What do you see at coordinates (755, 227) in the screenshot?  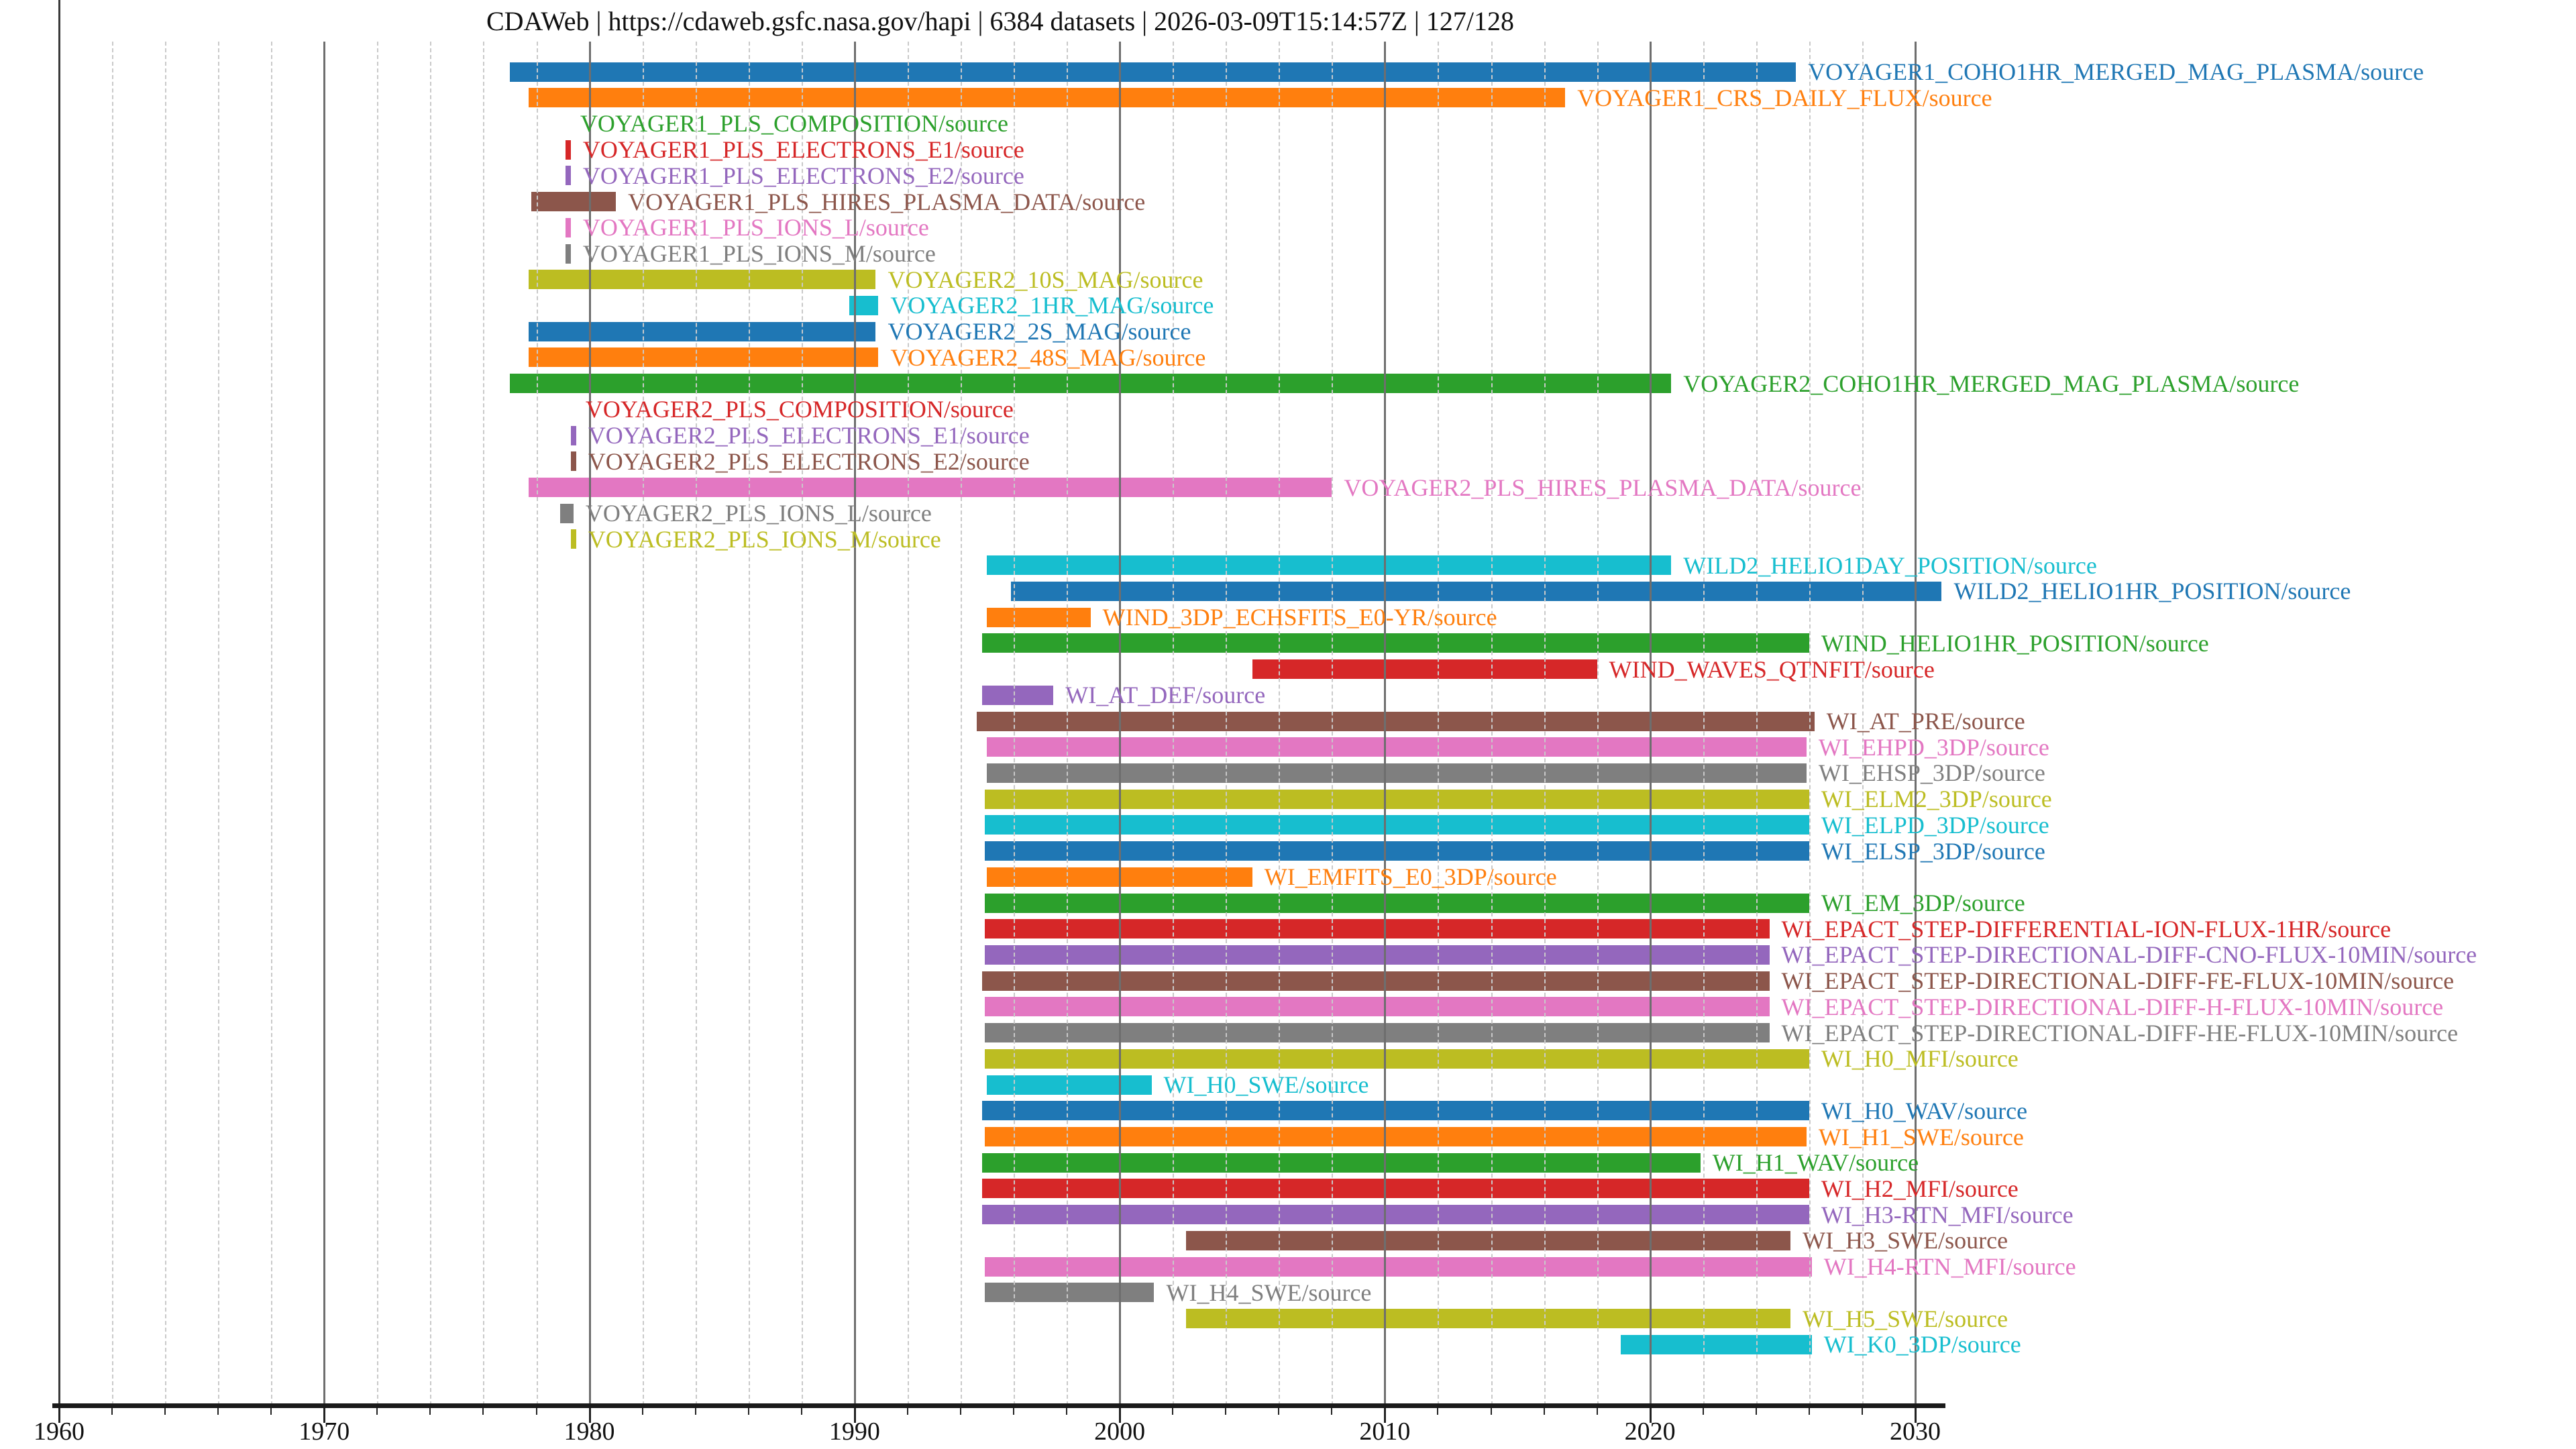 I see `dataset-label: VOYAGER1_PLS_IONS_L/source` at bounding box center [755, 227].